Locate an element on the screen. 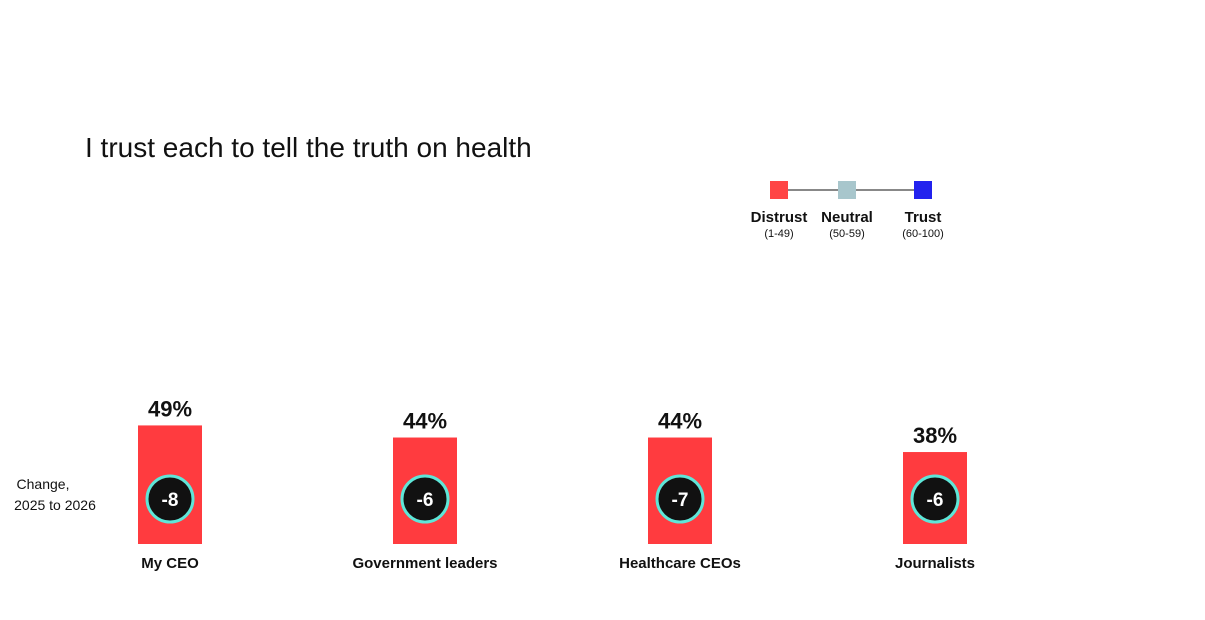 The image size is (1205, 620). category-label: My CEO is located at coordinates (170, 563).